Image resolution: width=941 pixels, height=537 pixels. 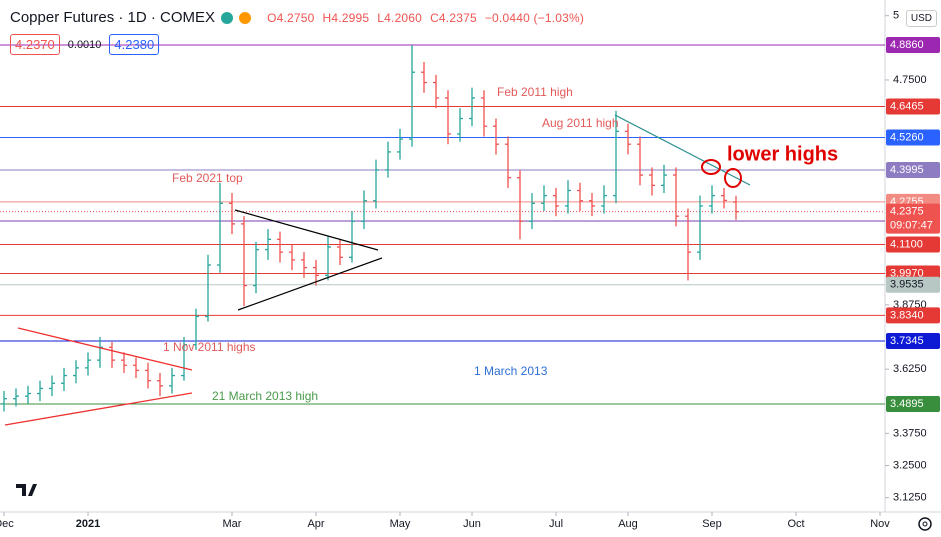 What do you see at coordinates (907, 45) in the screenshot?
I see `price-label: 4.8860` at bounding box center [907, 45].